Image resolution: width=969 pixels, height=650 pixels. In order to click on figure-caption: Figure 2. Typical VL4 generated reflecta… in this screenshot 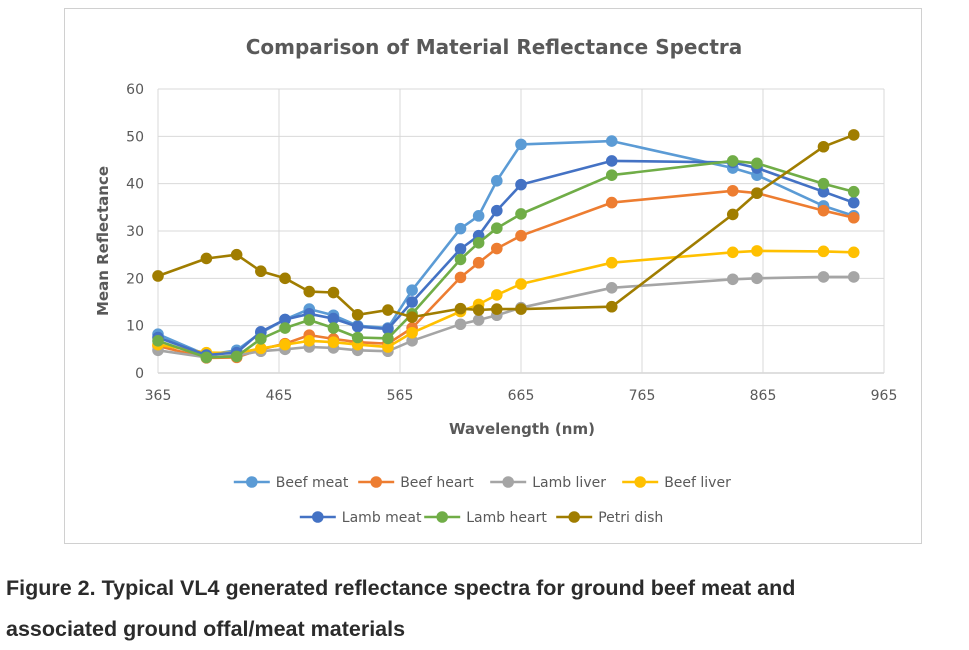, I will do `click(483, 609)`.